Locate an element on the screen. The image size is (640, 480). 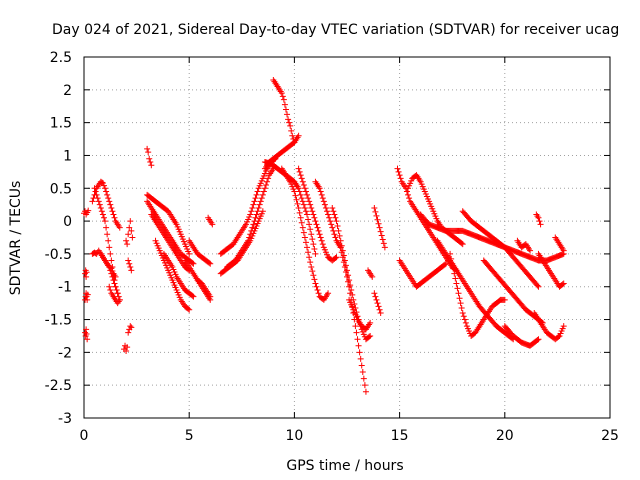
data-point-seg-k is located at coordinates (130, 326).